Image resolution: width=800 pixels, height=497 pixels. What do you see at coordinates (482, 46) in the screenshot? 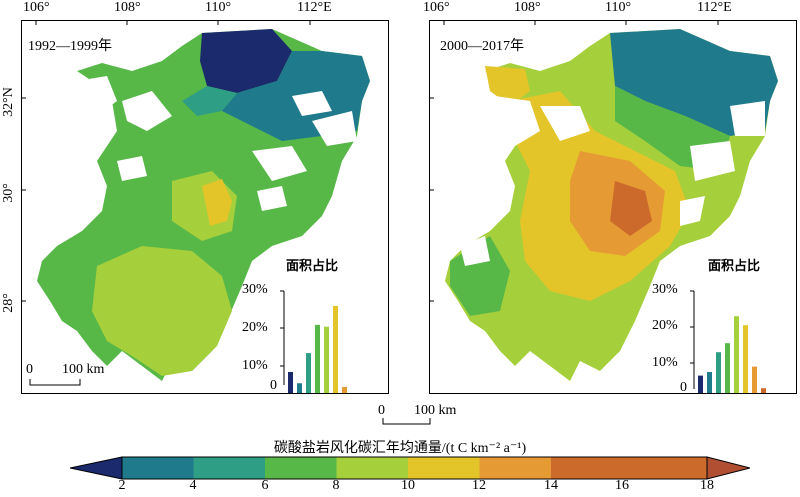
I see `period-label: 2000—2017年` at bounding box center [482, 46].